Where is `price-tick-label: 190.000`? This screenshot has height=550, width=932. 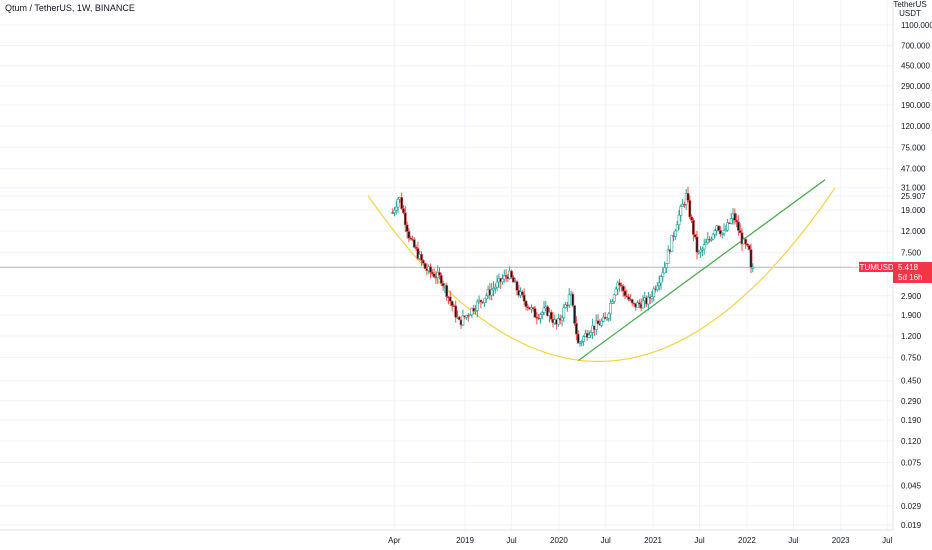
price-tick-label: 190.000 is located at coordinates (915, 105).